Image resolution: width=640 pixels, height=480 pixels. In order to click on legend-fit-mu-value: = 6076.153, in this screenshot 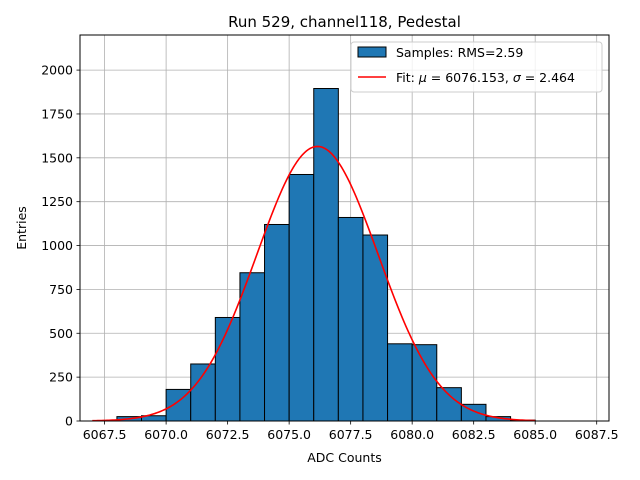, I will do `click(470, 77)`.